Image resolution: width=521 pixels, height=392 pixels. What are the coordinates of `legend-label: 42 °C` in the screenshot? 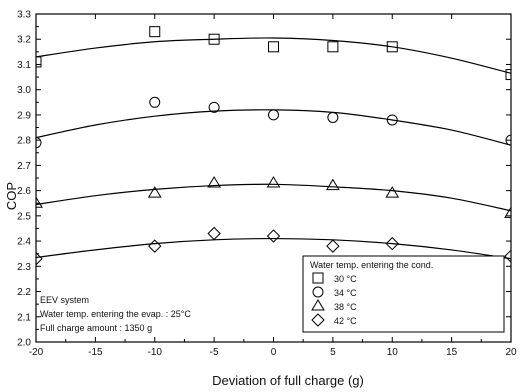 It's located at (345, 321).